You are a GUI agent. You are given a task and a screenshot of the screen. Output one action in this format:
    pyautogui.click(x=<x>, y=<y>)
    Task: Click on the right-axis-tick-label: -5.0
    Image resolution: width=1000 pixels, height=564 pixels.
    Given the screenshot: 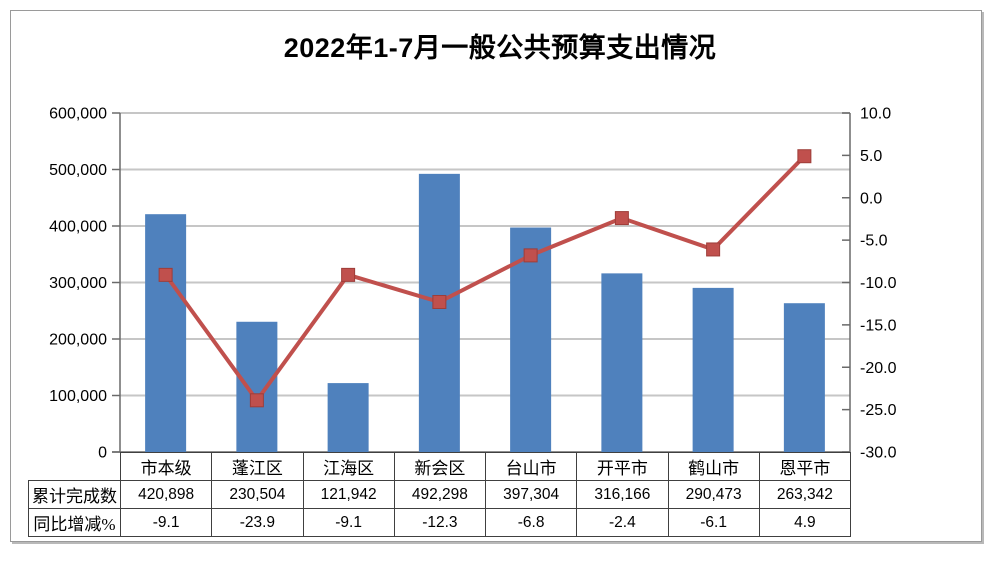 What is the action you would take?
    pyautogui.click(x=874, y=241)
    